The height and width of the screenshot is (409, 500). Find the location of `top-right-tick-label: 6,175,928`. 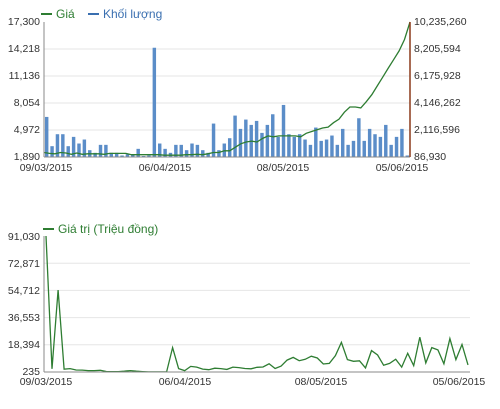

top-right-tick-label: 6,175,928 is located at coordinates (437, 76).